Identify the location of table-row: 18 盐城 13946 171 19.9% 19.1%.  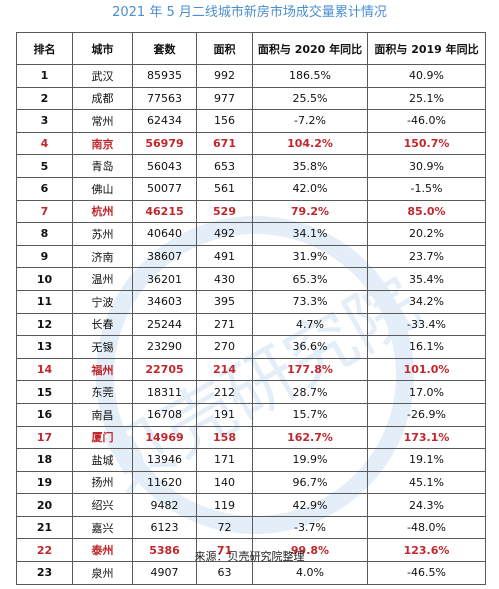
(251, 460).